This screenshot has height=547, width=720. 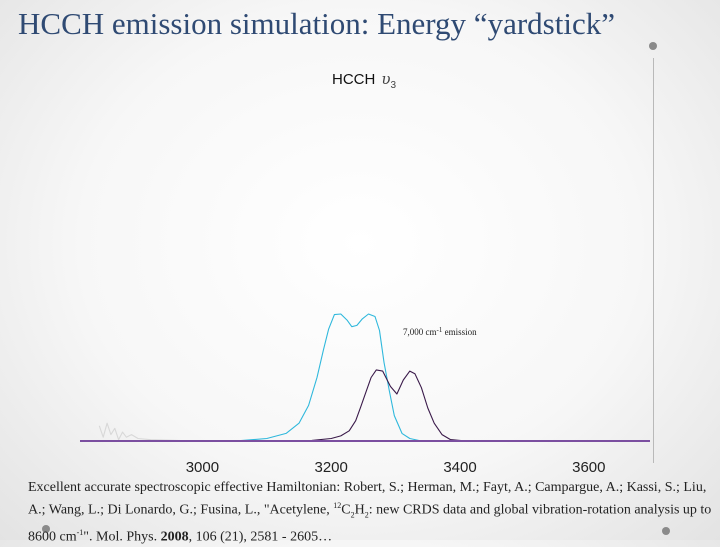 I want to click on emission-annotation: 7,000 cm-1 emission, so click(x=440, y=331).